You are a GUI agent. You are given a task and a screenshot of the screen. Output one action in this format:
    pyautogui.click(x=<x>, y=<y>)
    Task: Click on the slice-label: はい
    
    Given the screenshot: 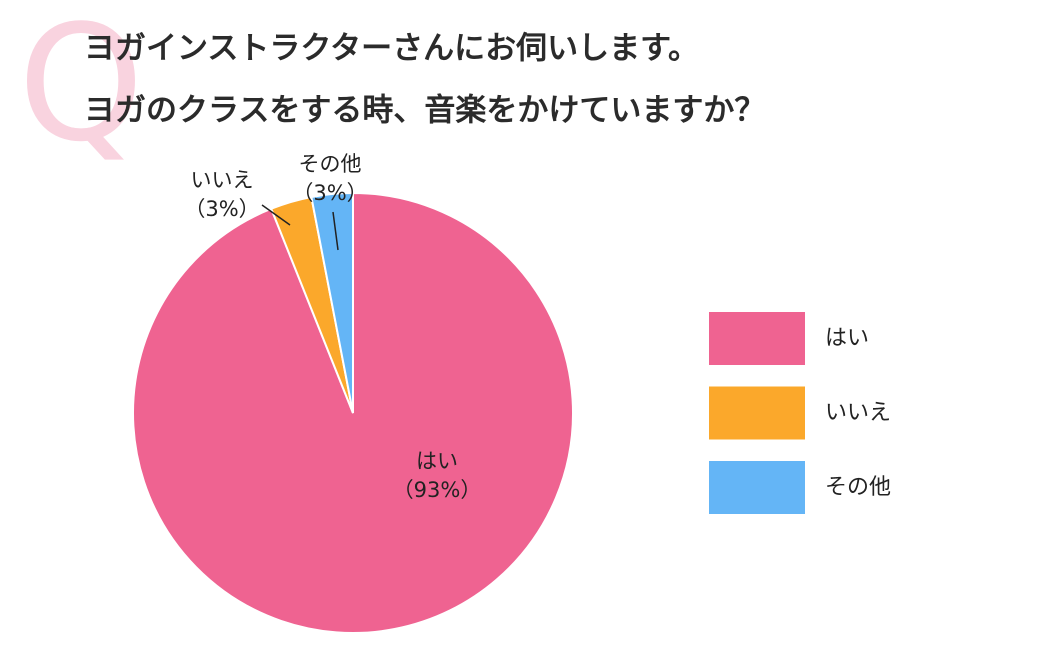 What is the action you would take?
    pyautogui.click(x=437, y=461)
    